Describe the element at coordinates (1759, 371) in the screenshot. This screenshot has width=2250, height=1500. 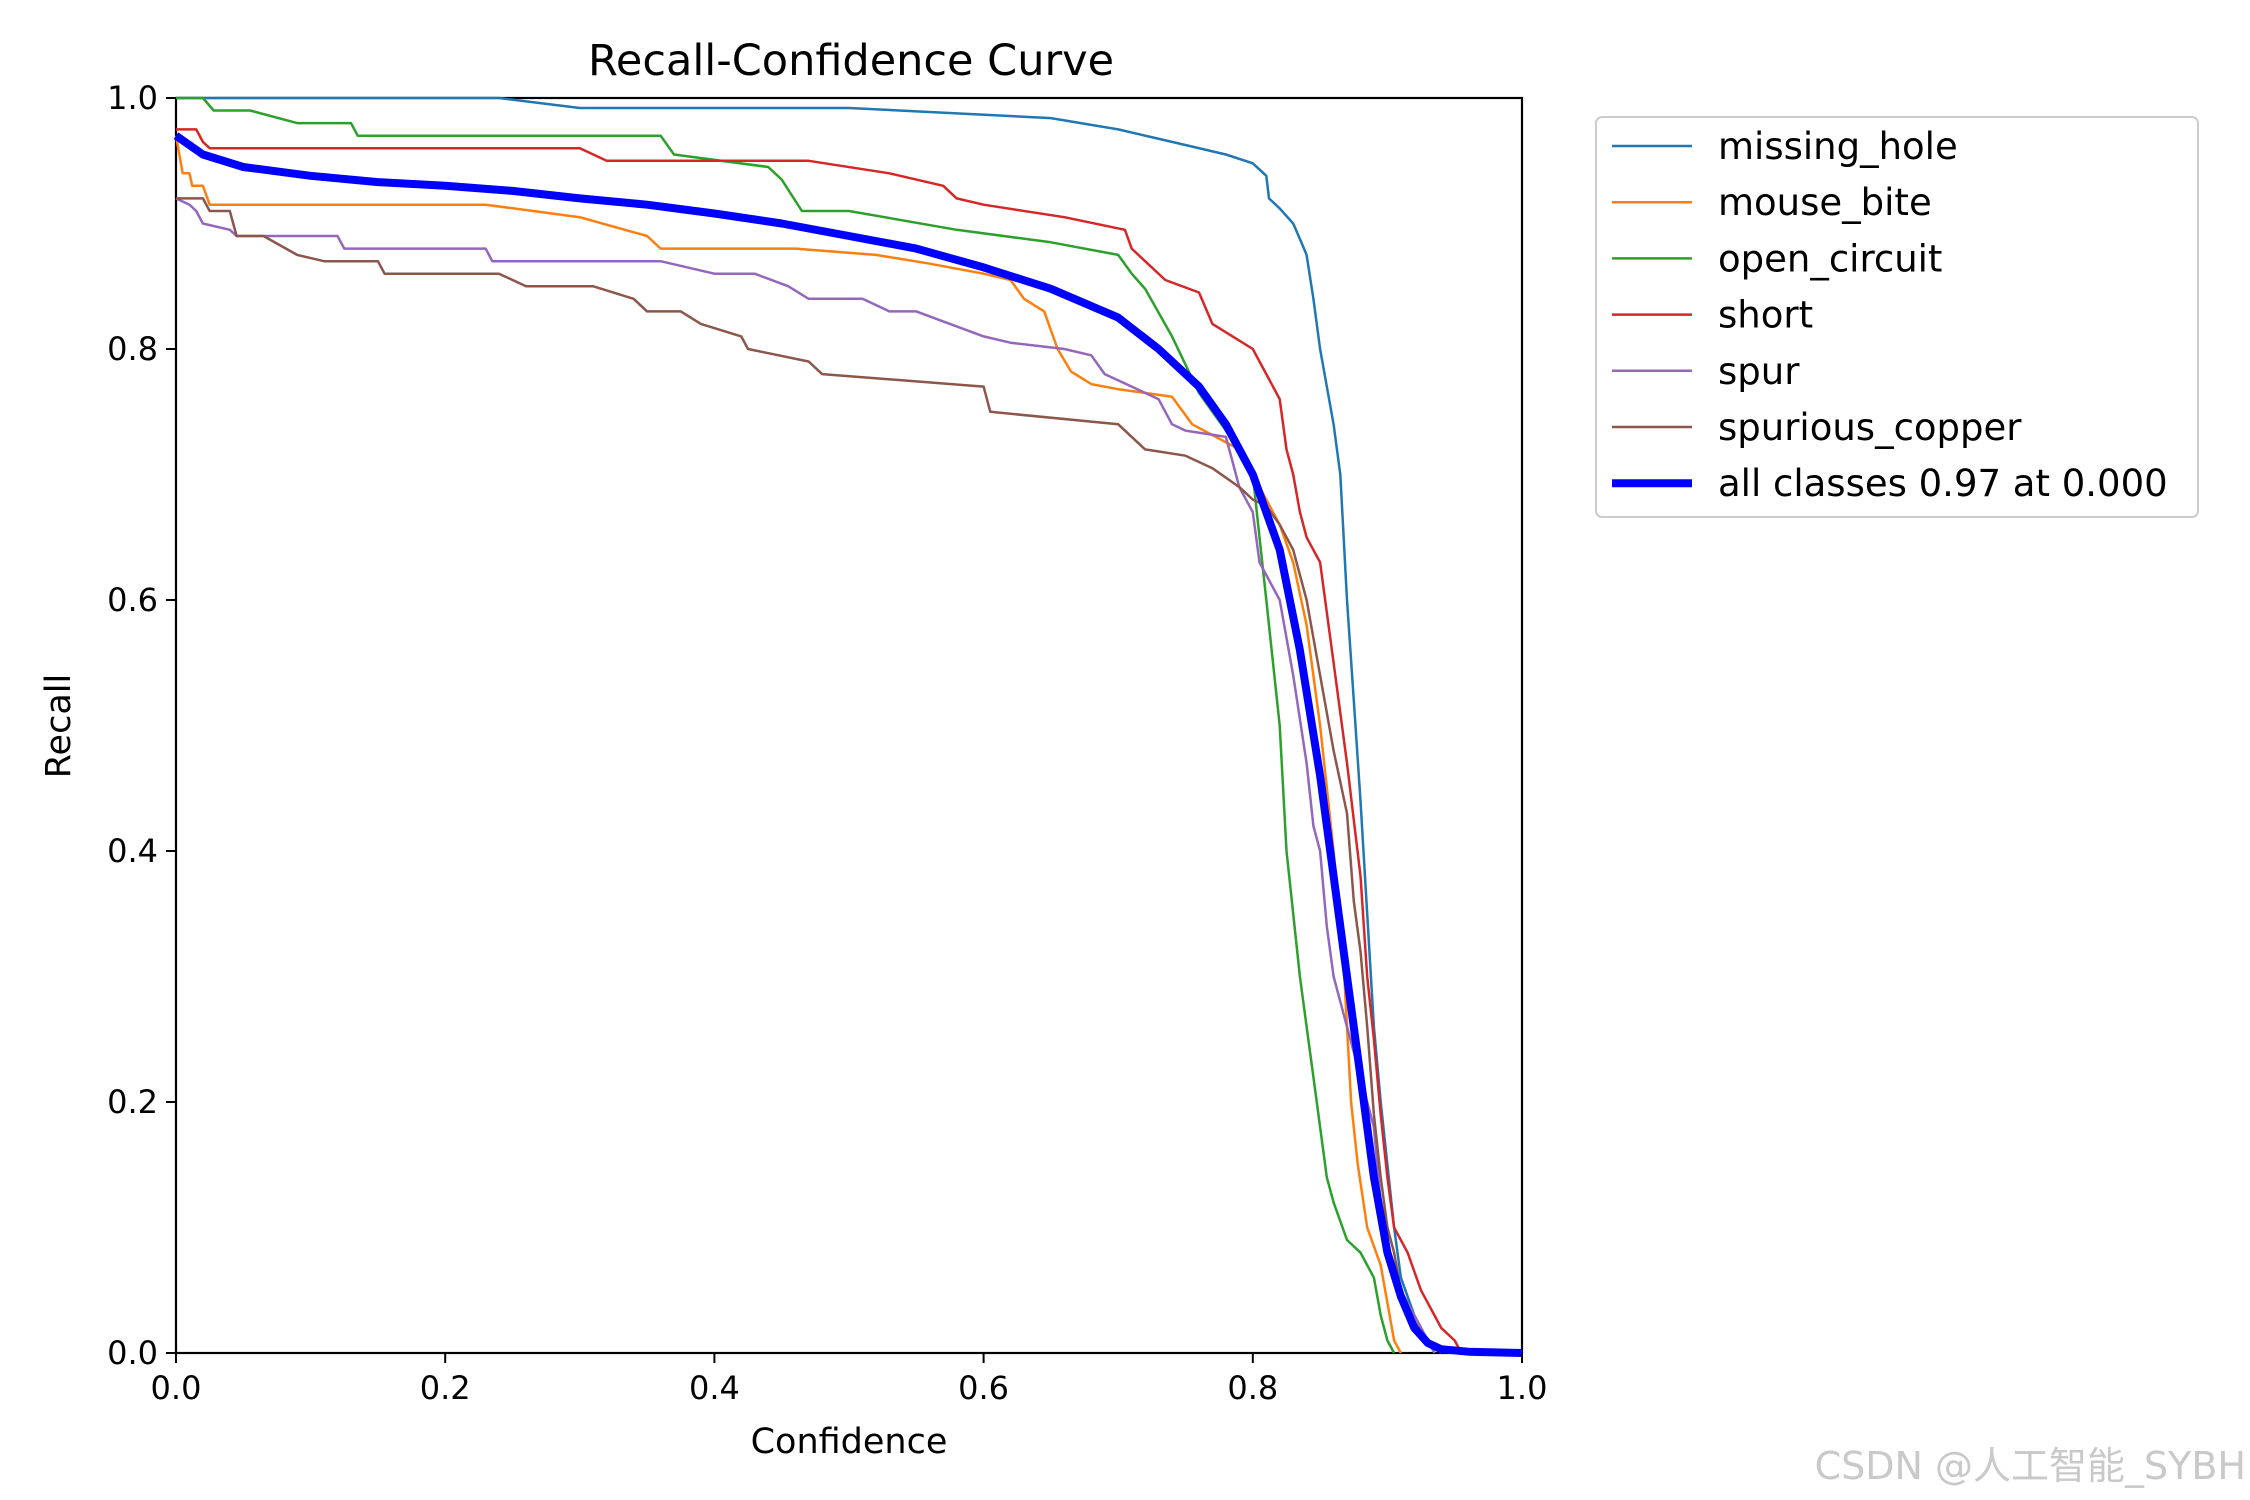
I see `legend-label-4: spur` at that location.